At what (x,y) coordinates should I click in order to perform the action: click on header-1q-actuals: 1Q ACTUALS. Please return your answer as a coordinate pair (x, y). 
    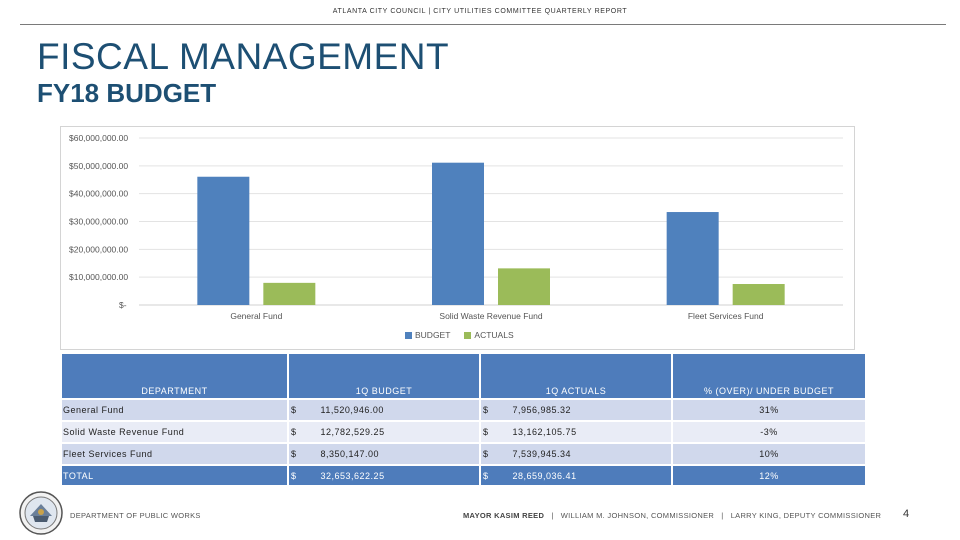
    Looking at the image, I should click on (576, 376).